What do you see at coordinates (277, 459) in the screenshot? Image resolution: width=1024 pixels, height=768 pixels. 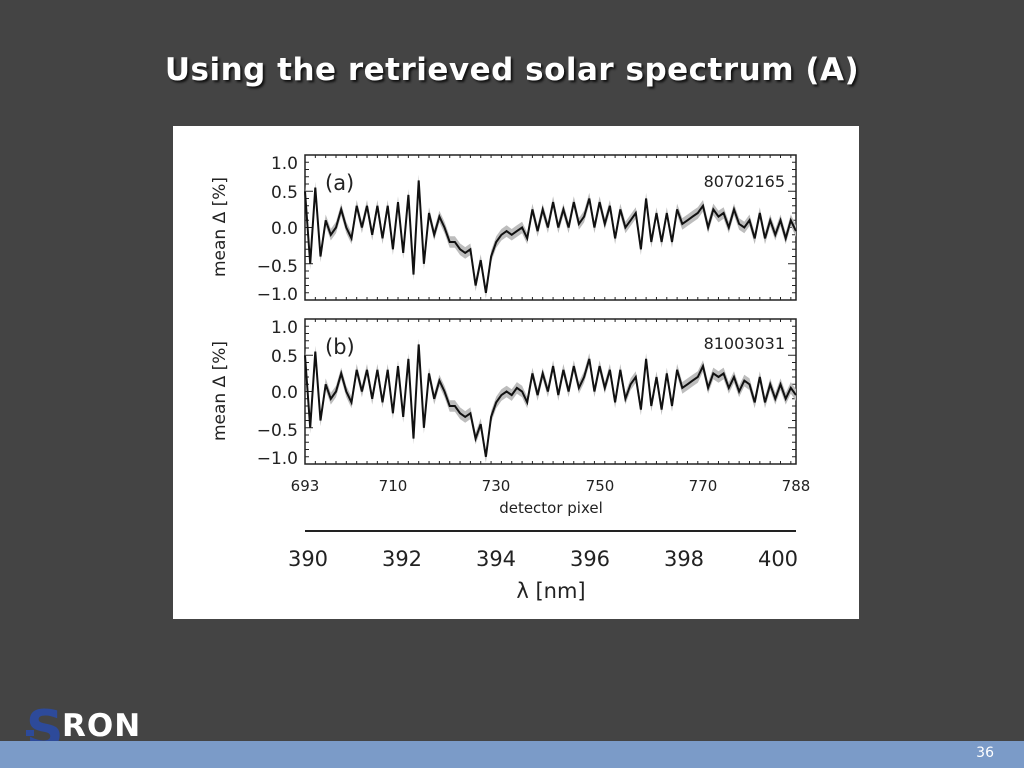 I see `panel-b-ytick: −1.0` at bounding box center [277, 459].